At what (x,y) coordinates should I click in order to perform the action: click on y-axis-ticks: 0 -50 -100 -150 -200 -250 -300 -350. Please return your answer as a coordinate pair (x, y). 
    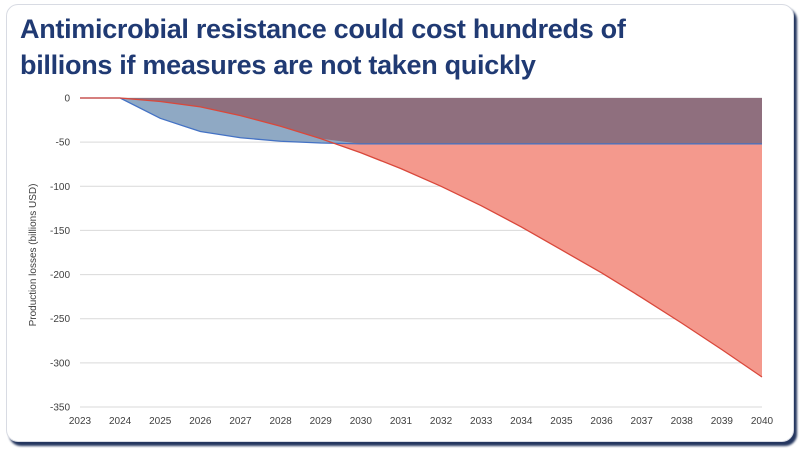
    Looking at the image, I should click on (60, 254).